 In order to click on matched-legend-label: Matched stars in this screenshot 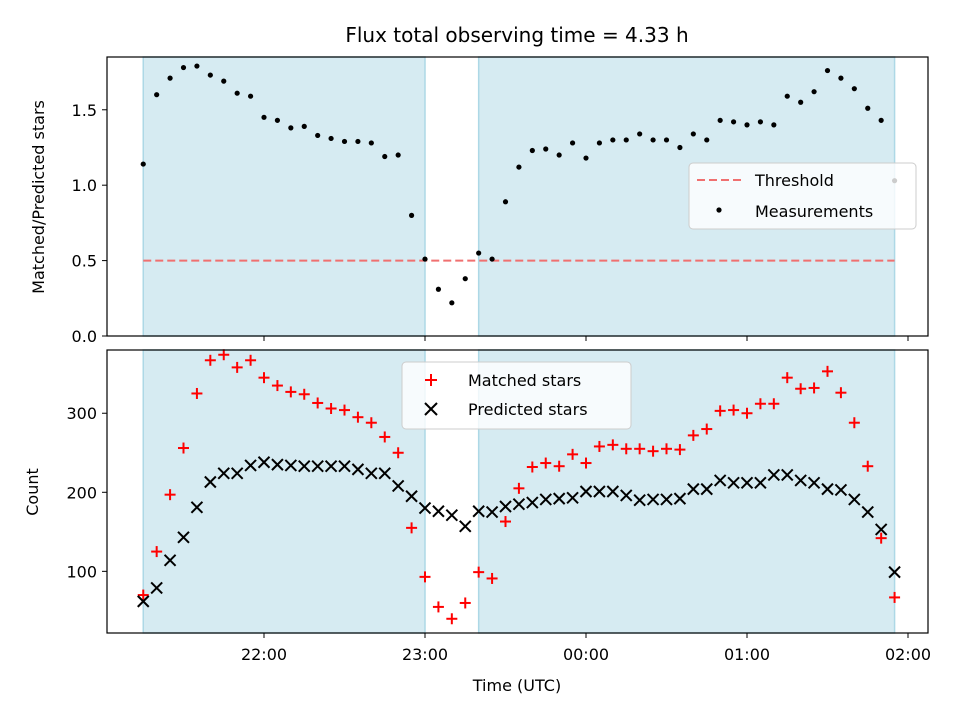, I will do `click(524, 380)`.